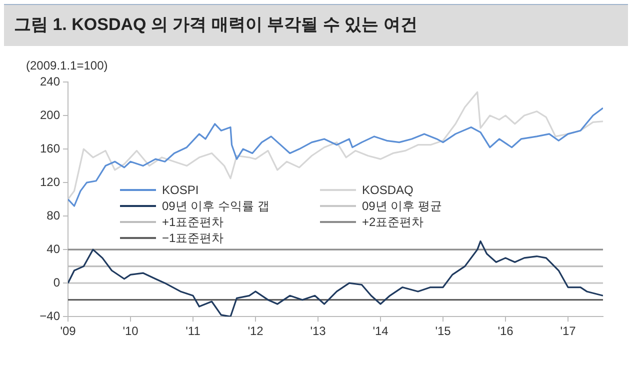  What do you see at coordinates (193, 222) in the screenshot?
I see `legend-label: +1표준편차` at bounding box center [193, 222].